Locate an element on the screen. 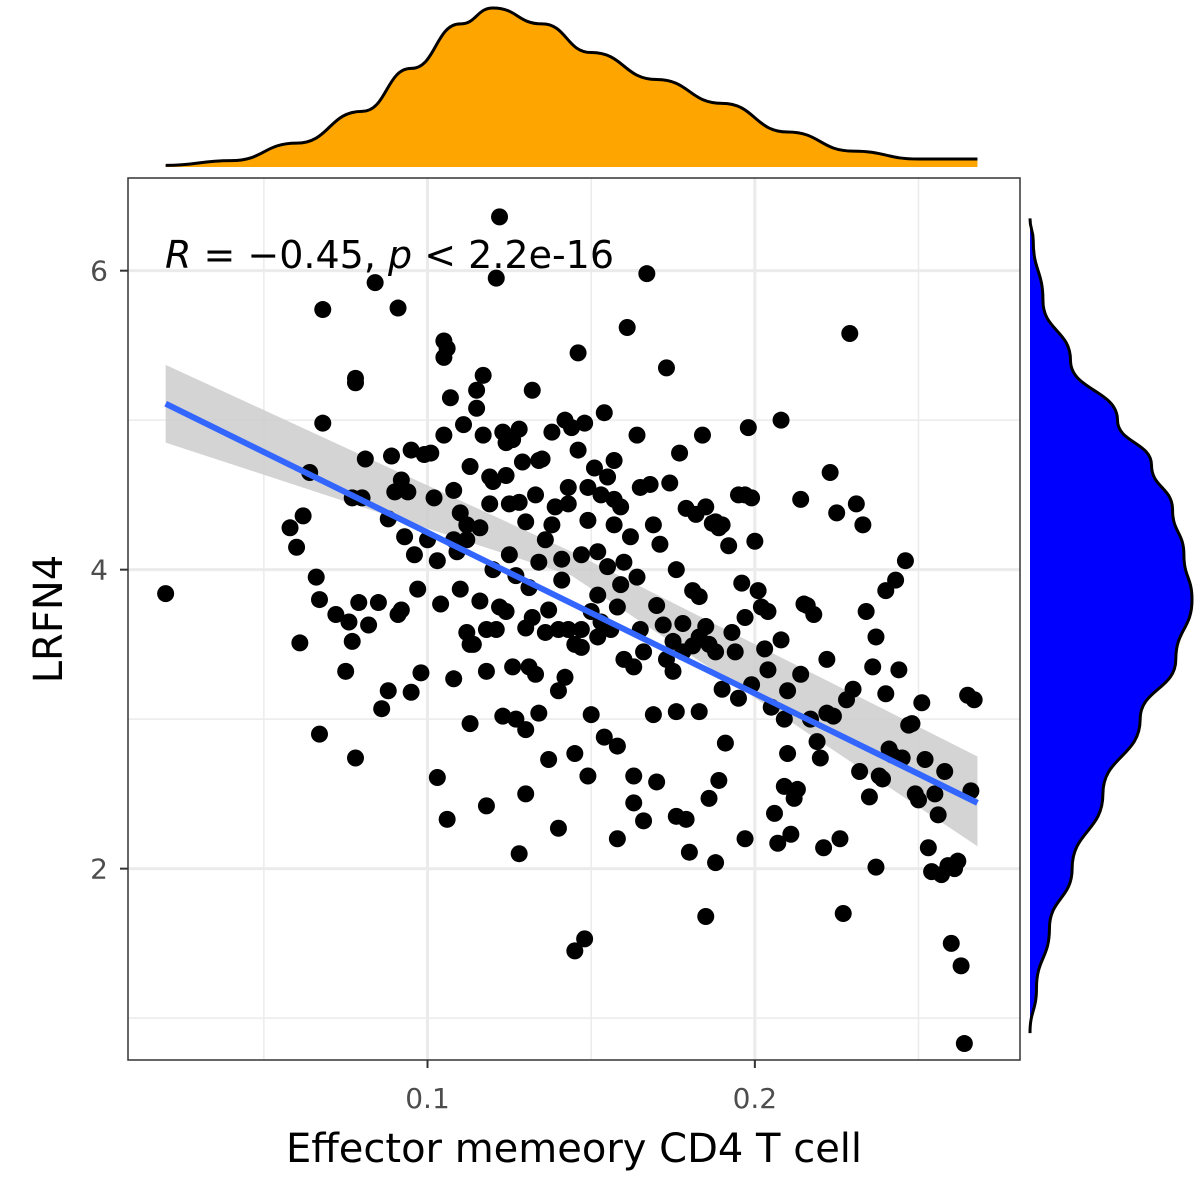 The height and width of the screenshot is (1200, 1200). y-axis-title: LRFN4 is located at coordinates (49, 619).